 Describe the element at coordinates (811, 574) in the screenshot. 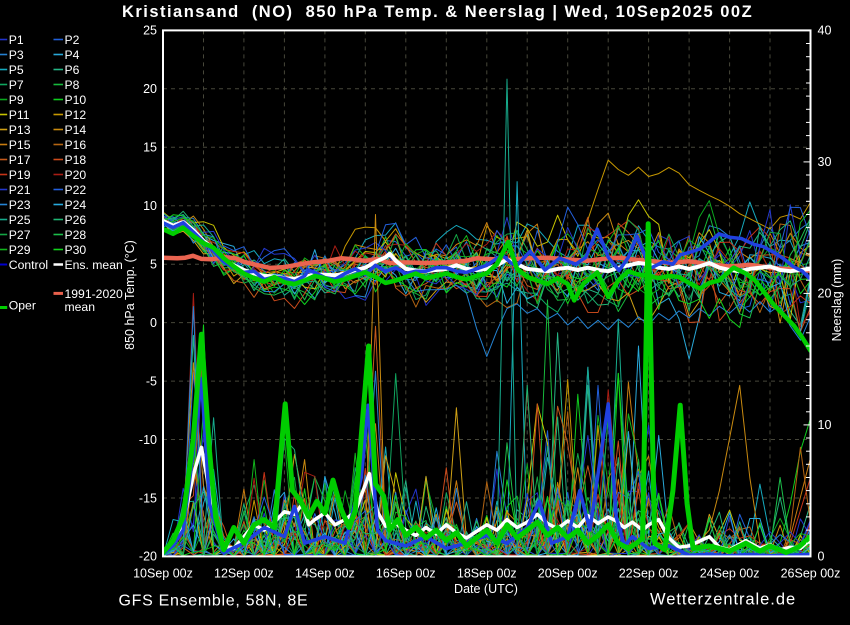

I see `svg-text: 26Sep 00z` at that location.